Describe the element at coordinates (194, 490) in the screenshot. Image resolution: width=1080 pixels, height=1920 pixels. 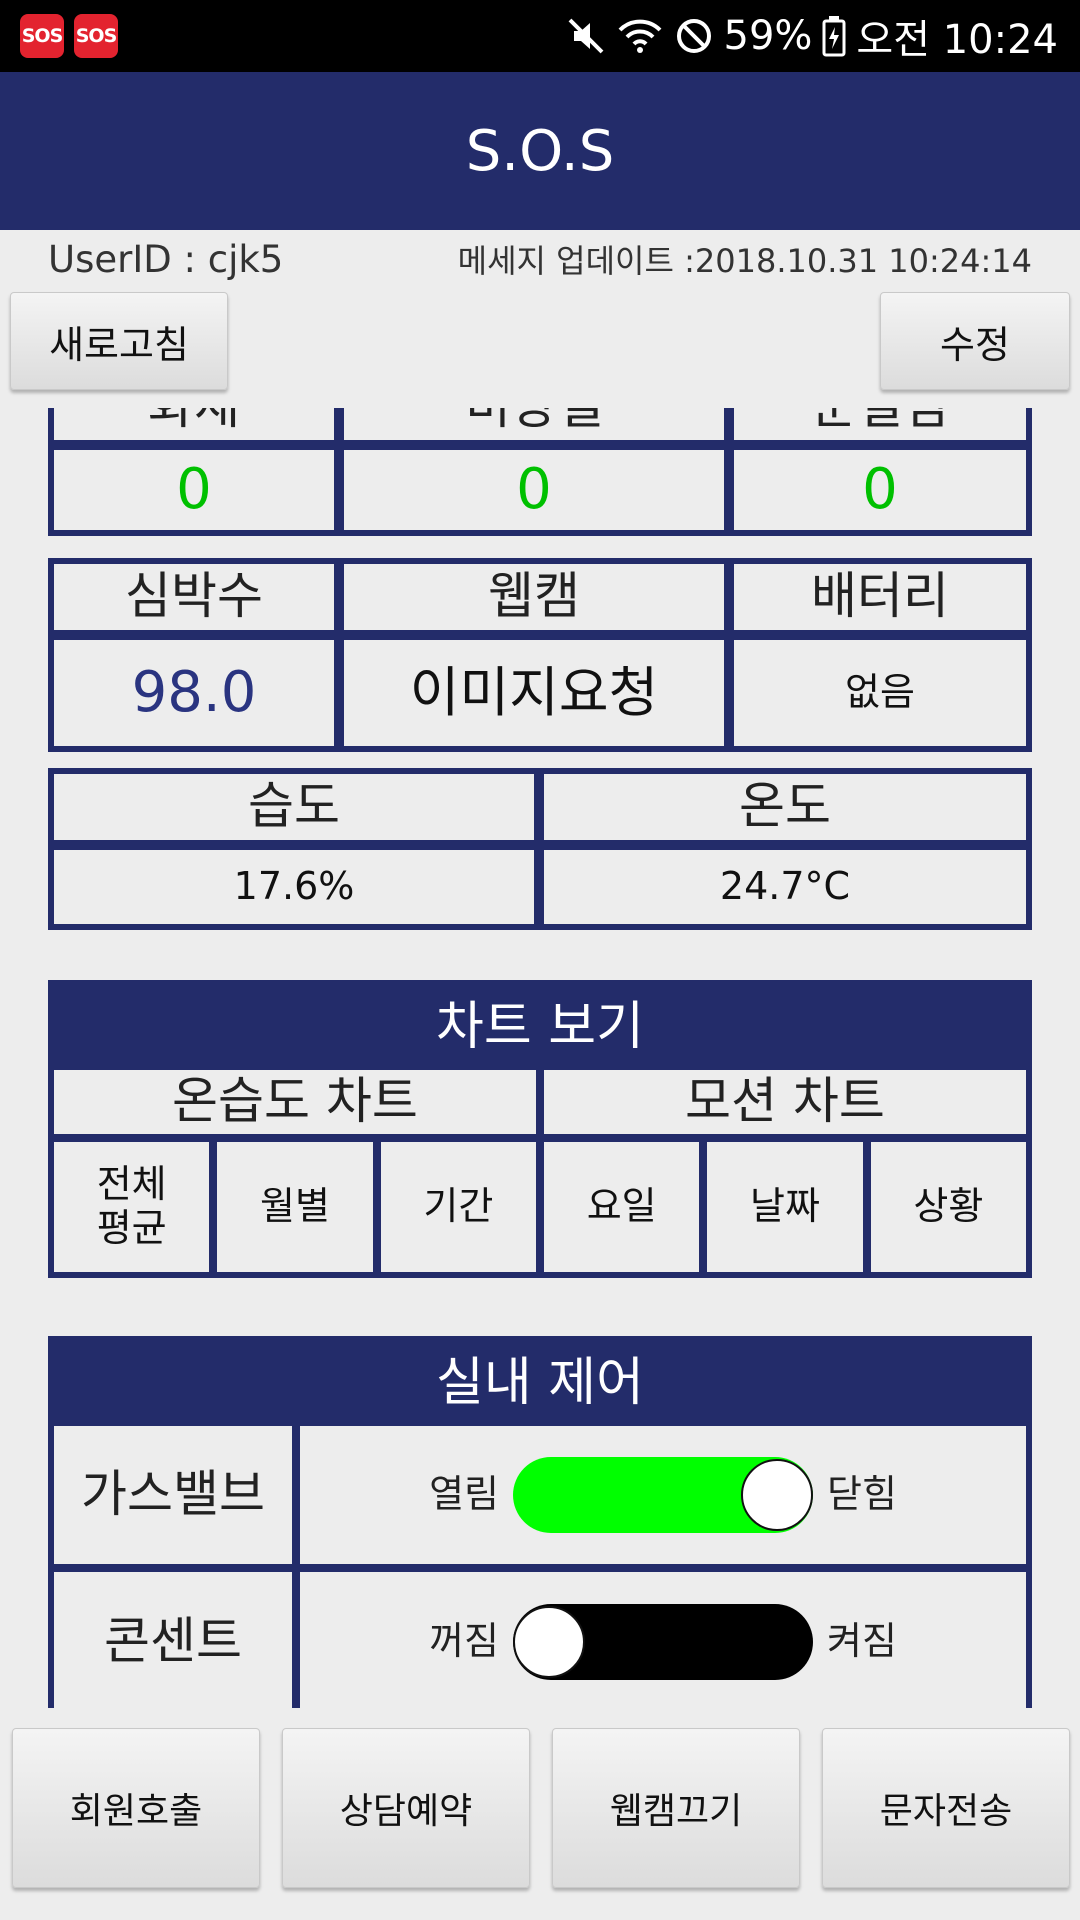
I see `fire-value: 0` at that location.